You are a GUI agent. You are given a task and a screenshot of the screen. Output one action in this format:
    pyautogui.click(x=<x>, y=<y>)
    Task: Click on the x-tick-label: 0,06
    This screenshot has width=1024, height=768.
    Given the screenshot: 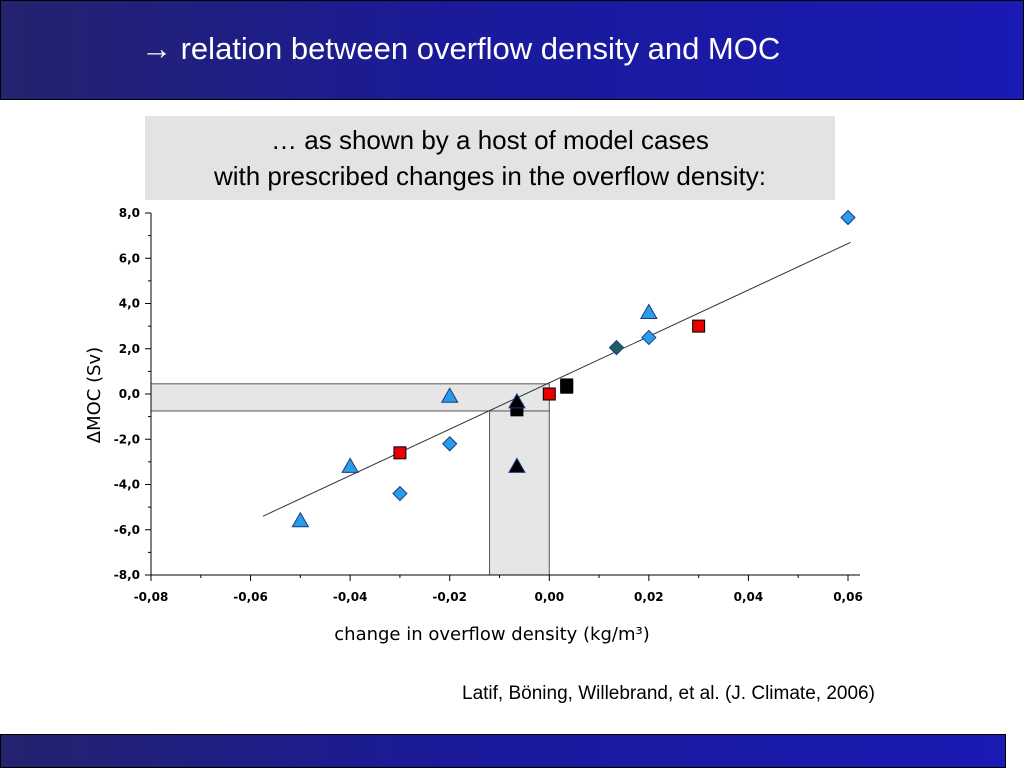 What is the action you would take?
    pyautogui.click(x=848, y=597)
    